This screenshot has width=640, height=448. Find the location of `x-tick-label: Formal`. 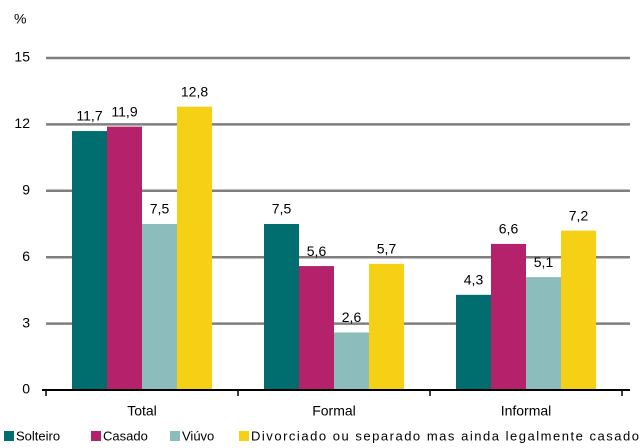

x-tick-label: Formal is located at coordinates (334, 411).